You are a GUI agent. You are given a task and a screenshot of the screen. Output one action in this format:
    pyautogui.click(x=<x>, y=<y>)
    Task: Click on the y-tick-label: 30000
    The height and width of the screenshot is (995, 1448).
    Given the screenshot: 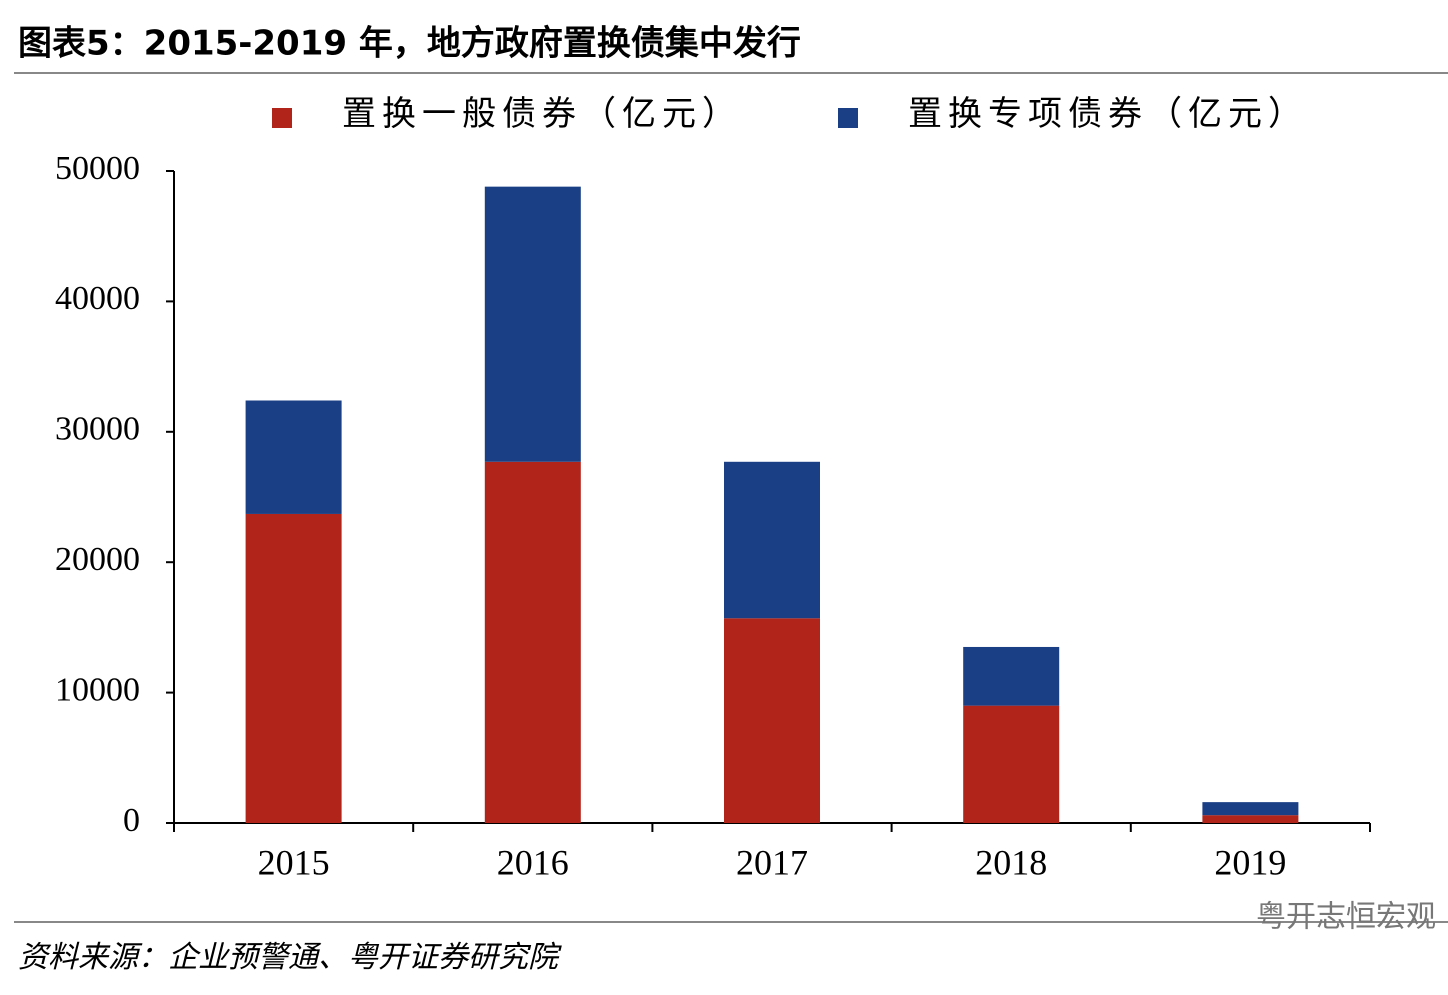 What is the action you would take?
    pyautogui.click(x=97, y=429)
    